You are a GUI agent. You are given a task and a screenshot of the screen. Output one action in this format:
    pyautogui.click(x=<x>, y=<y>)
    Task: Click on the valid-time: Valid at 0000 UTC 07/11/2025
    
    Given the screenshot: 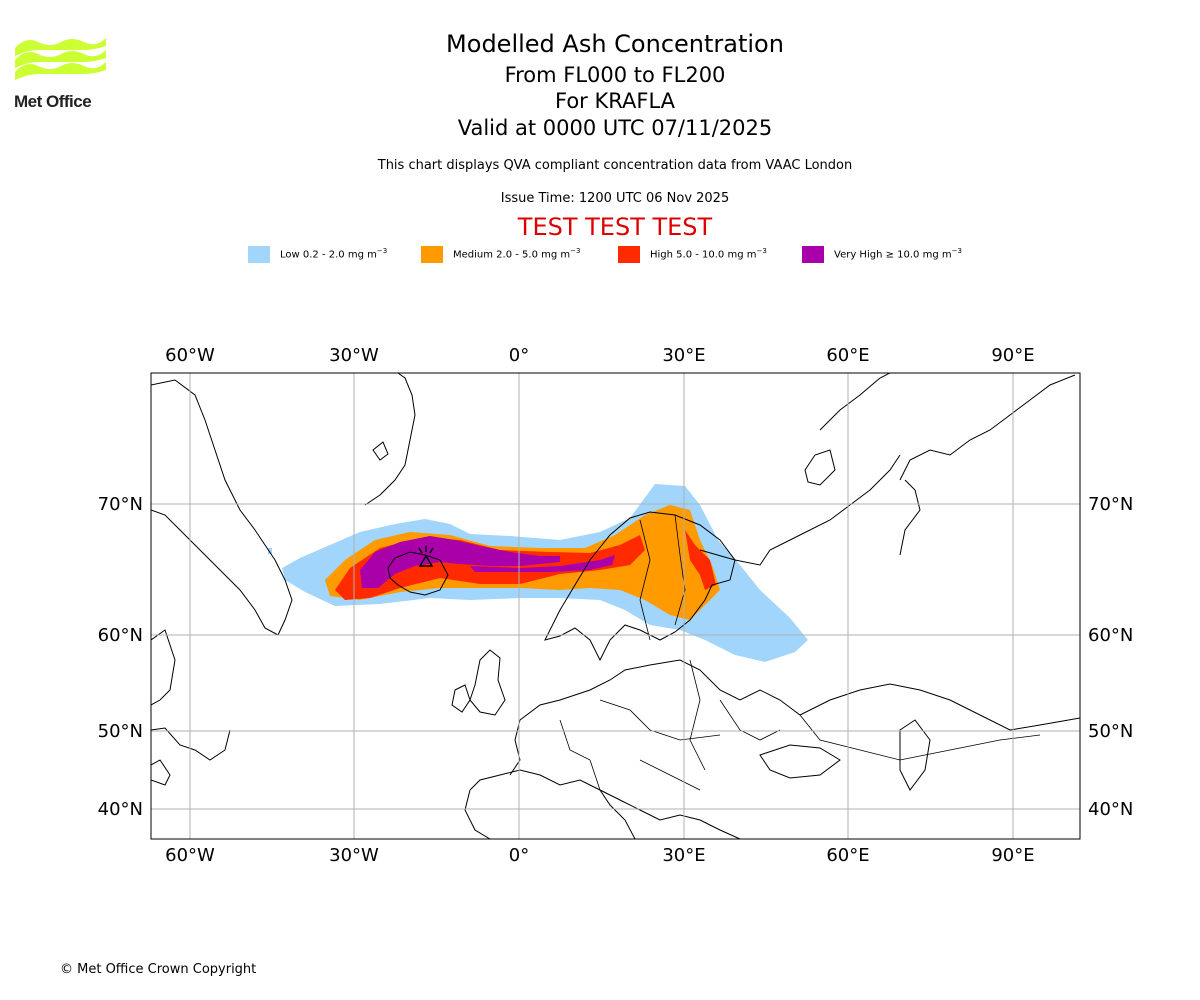 What is the action you would take?
    pyautogui.click(x=615, y=128)
    